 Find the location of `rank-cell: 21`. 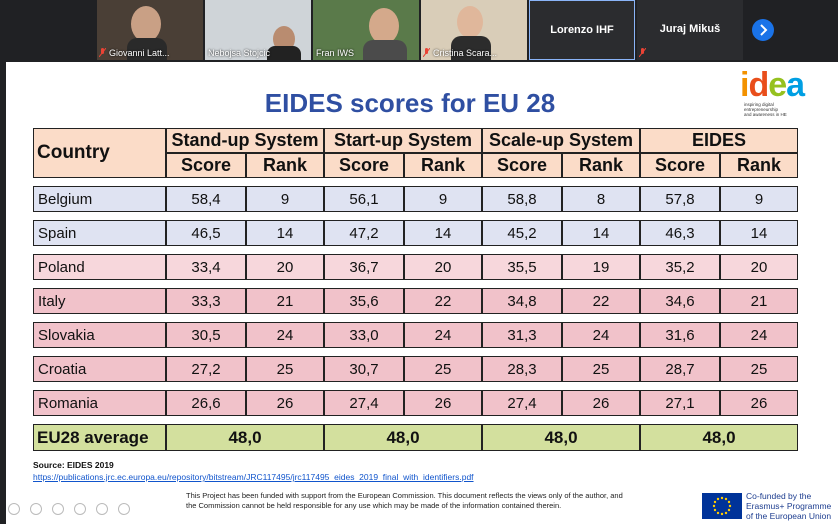

rank-cell: 21 is located at coordinates (759, 301).